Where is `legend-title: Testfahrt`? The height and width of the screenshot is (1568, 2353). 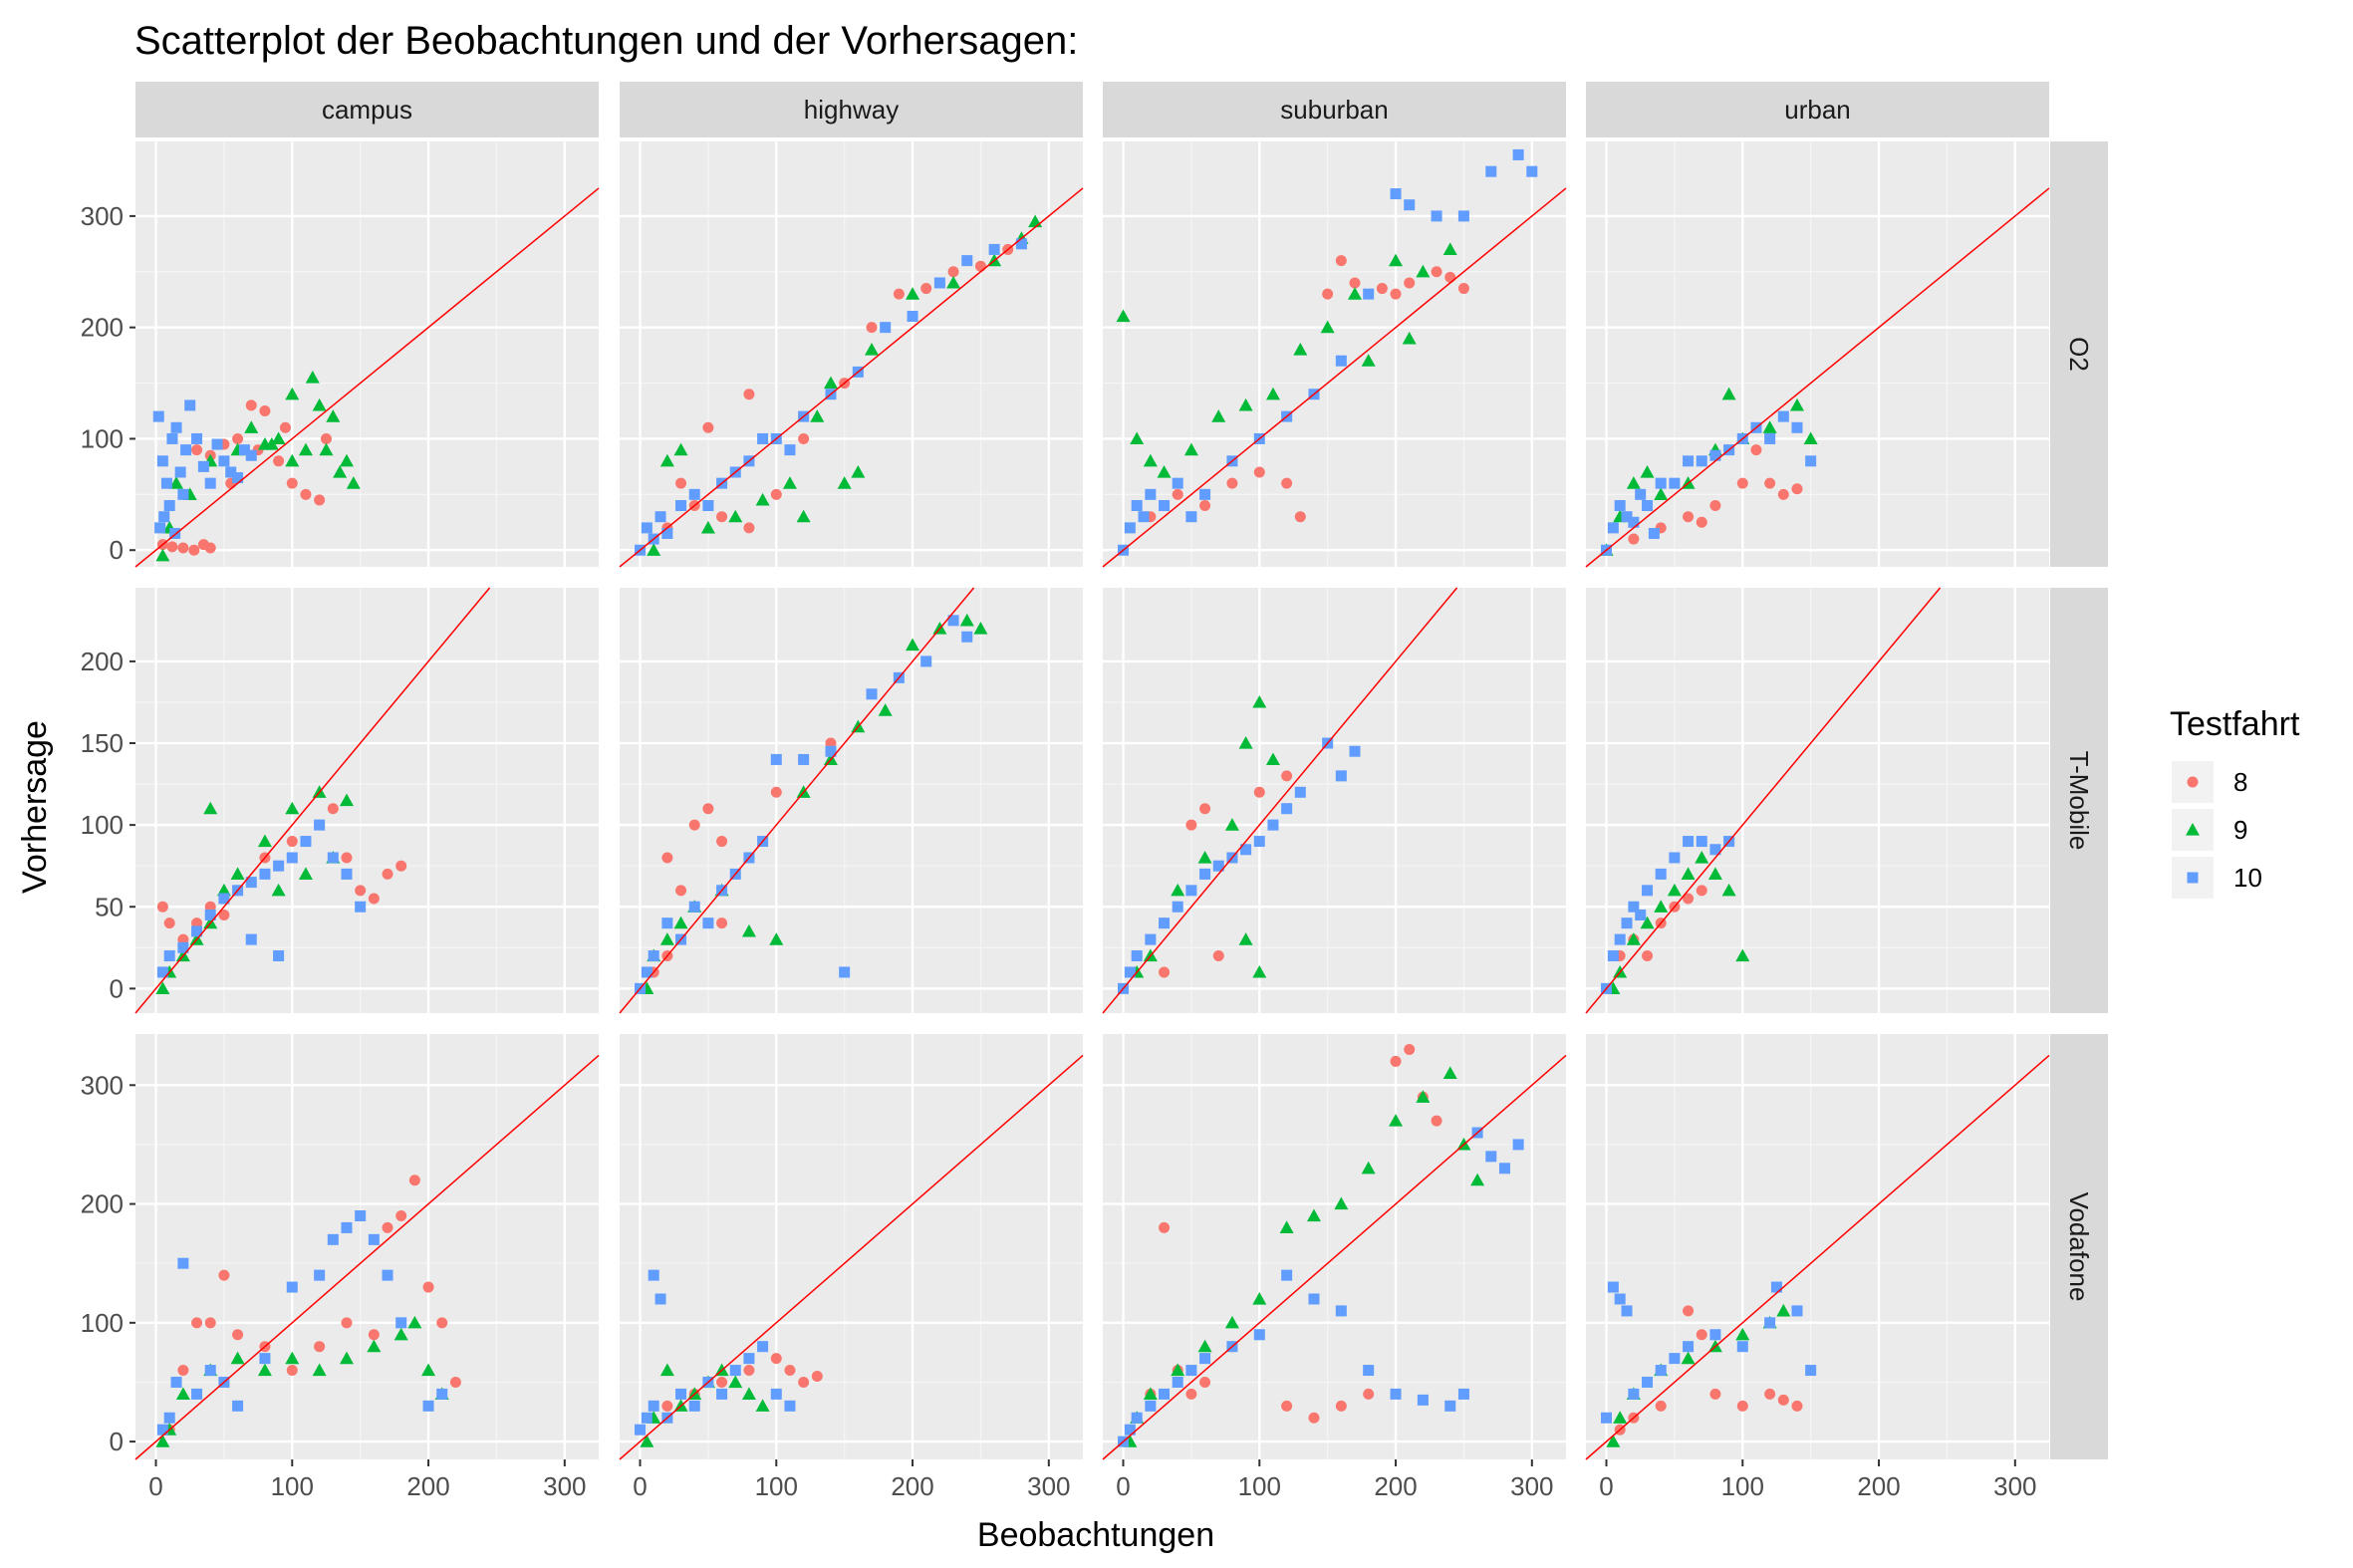
legend-title: Testfahrt is located at coordinates (2235, 724).